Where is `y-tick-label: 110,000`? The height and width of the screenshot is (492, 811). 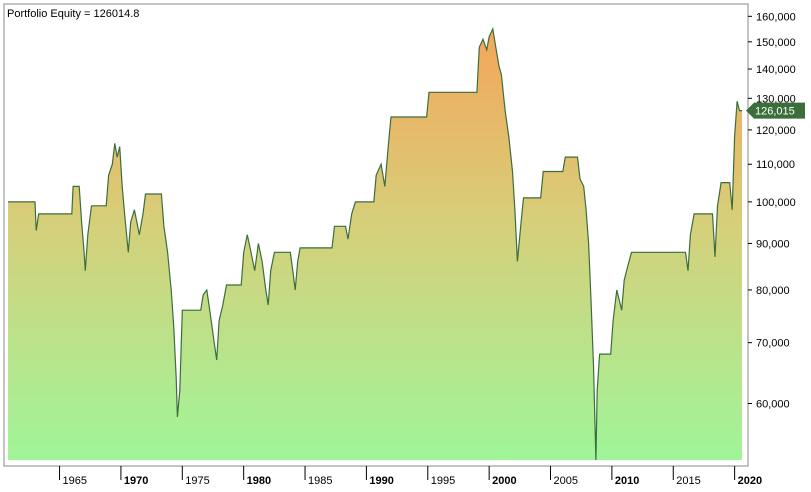 y-tick-label: 110,000 is located at coordinates (775, 165).